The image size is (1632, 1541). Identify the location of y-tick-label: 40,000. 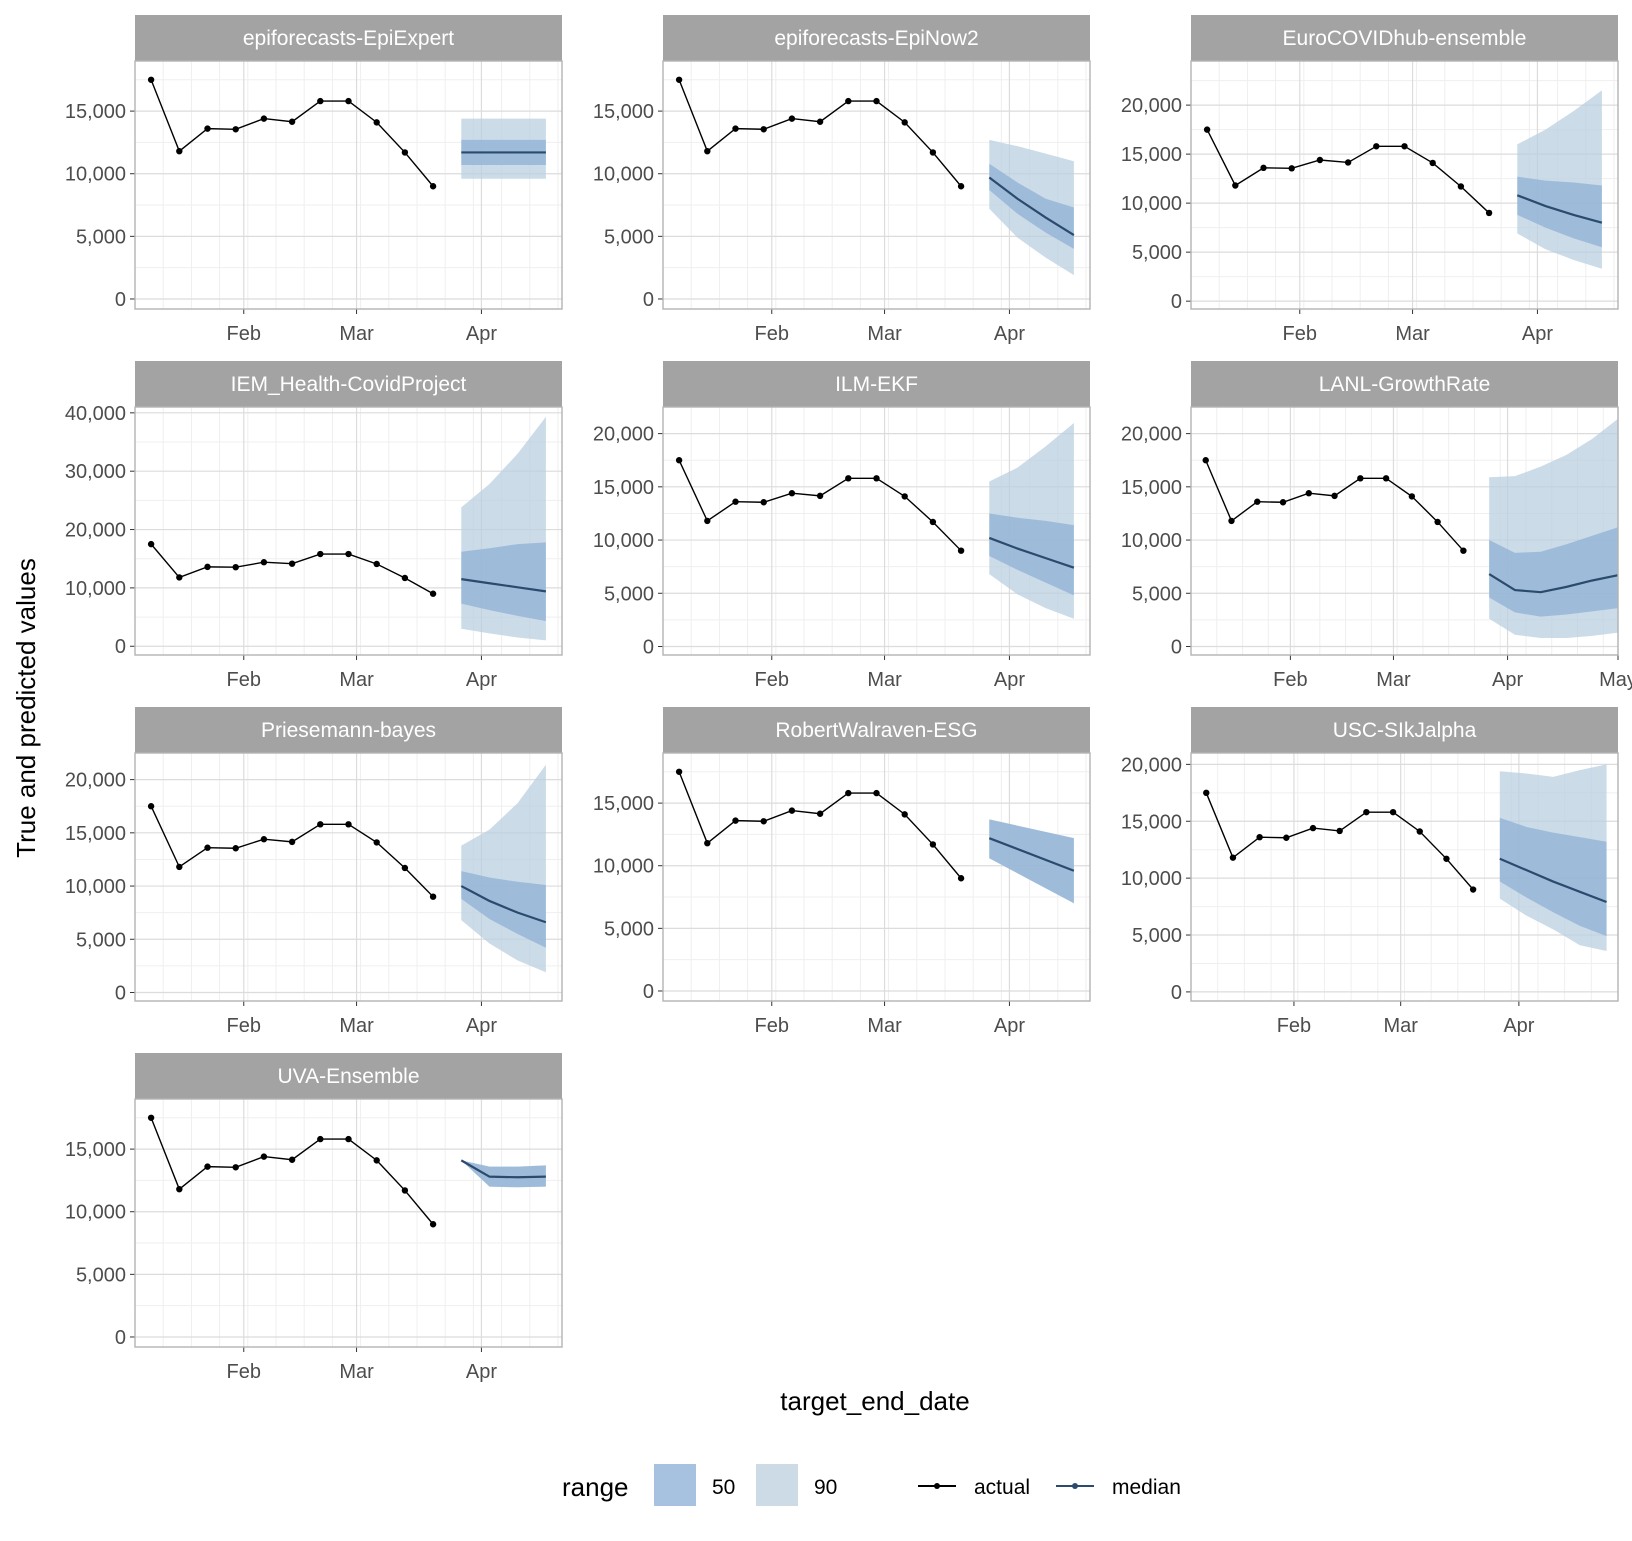
(95, 414).